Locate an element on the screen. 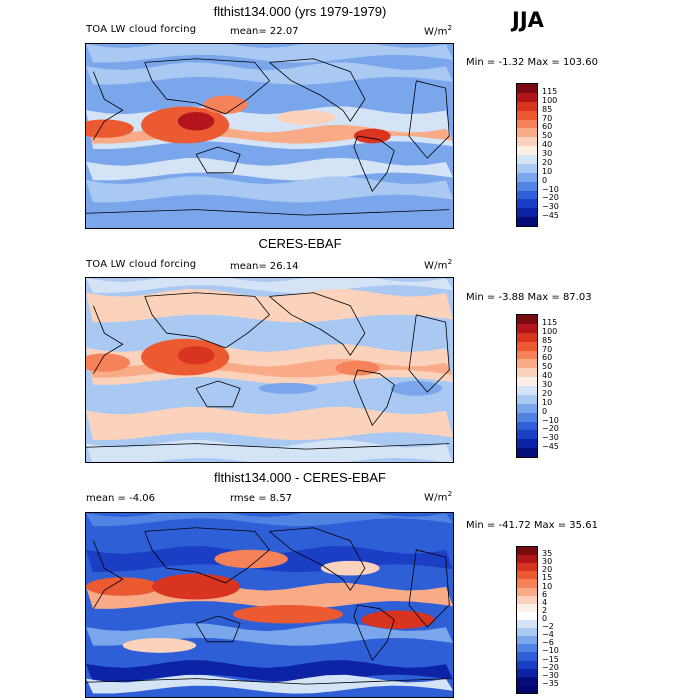 The width and height of the screenshot is (700, 700). panel2-colorbar is located at coordinates (527, 386).